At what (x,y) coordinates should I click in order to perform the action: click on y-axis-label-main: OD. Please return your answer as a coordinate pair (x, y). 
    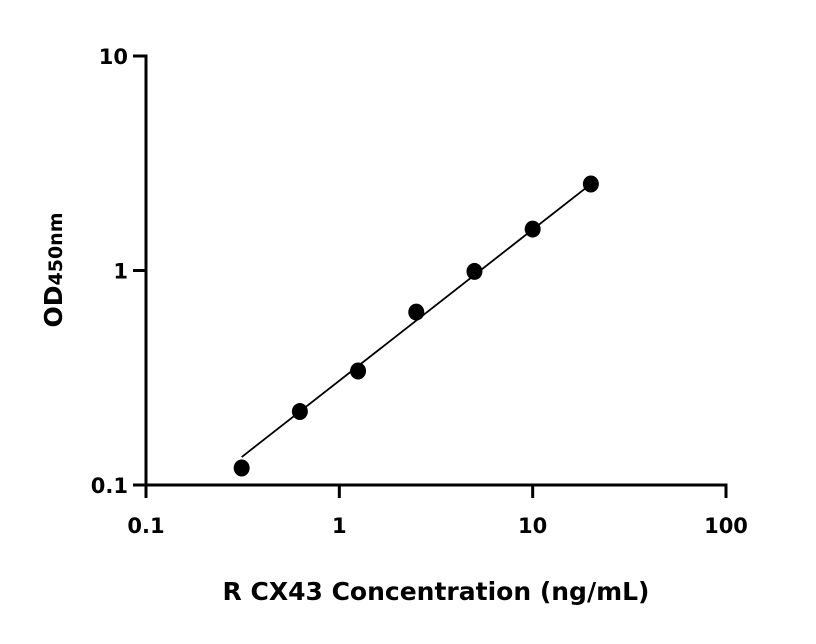
    Looking at the image, I should click on (53, 306).